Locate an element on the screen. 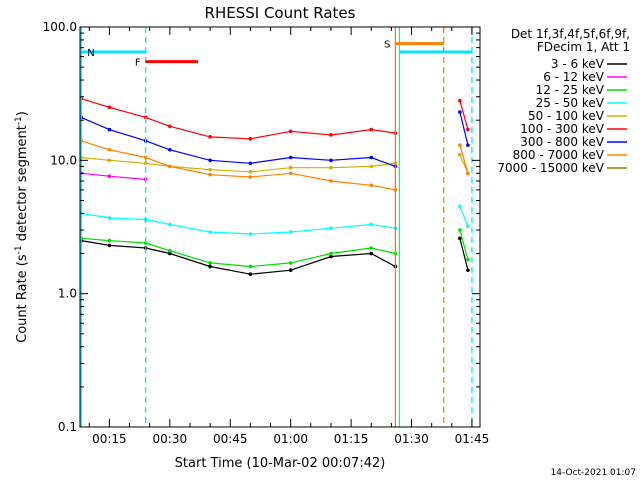 The image size is (640, 480). footer-date: 14-Oct-2021 01:07 is located at coordinates (593, 473).